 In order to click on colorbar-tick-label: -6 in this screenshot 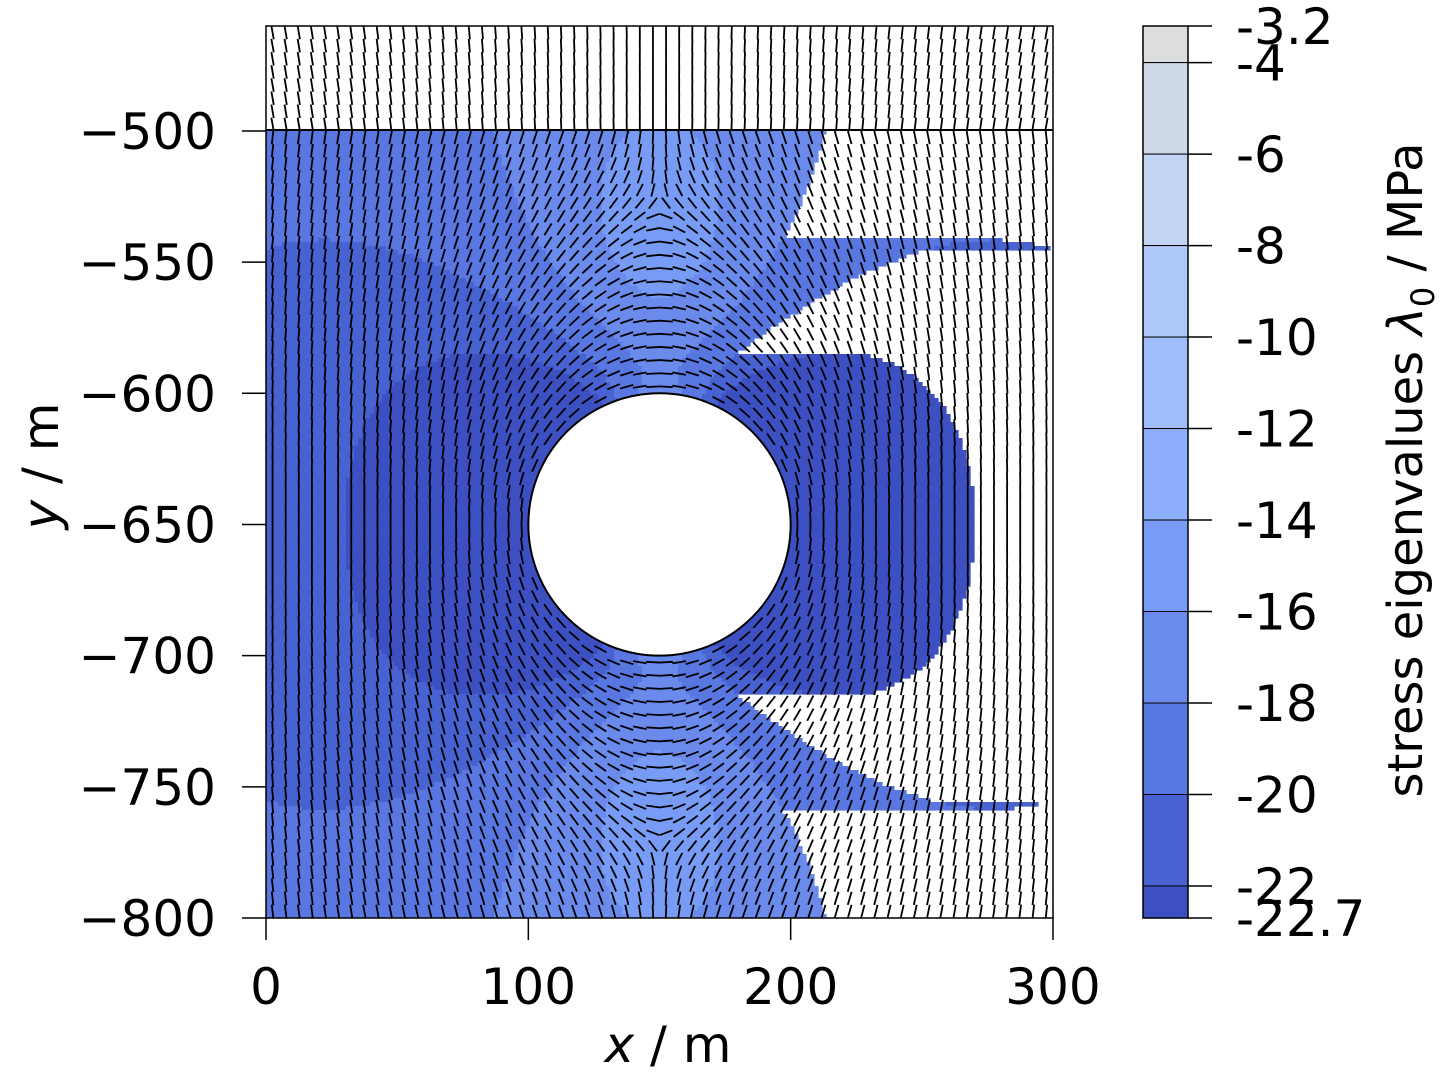, I will do `click(1261, 155)`.